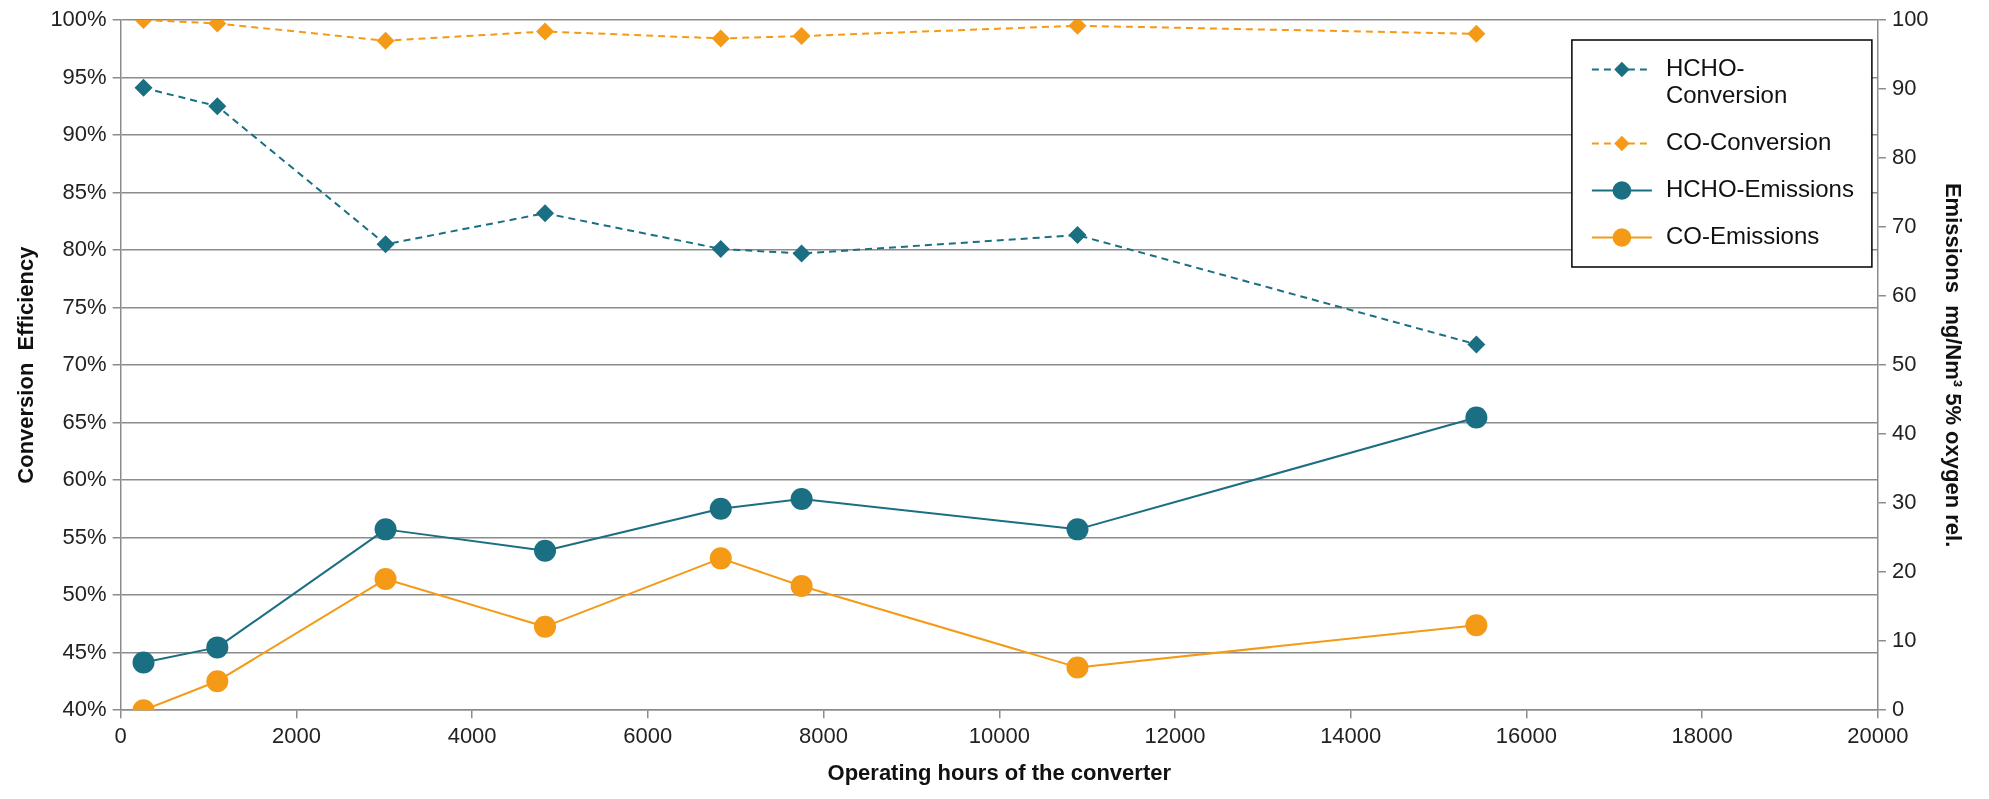  I want to click on x-tick-label: 20000, so click(1878, 736).